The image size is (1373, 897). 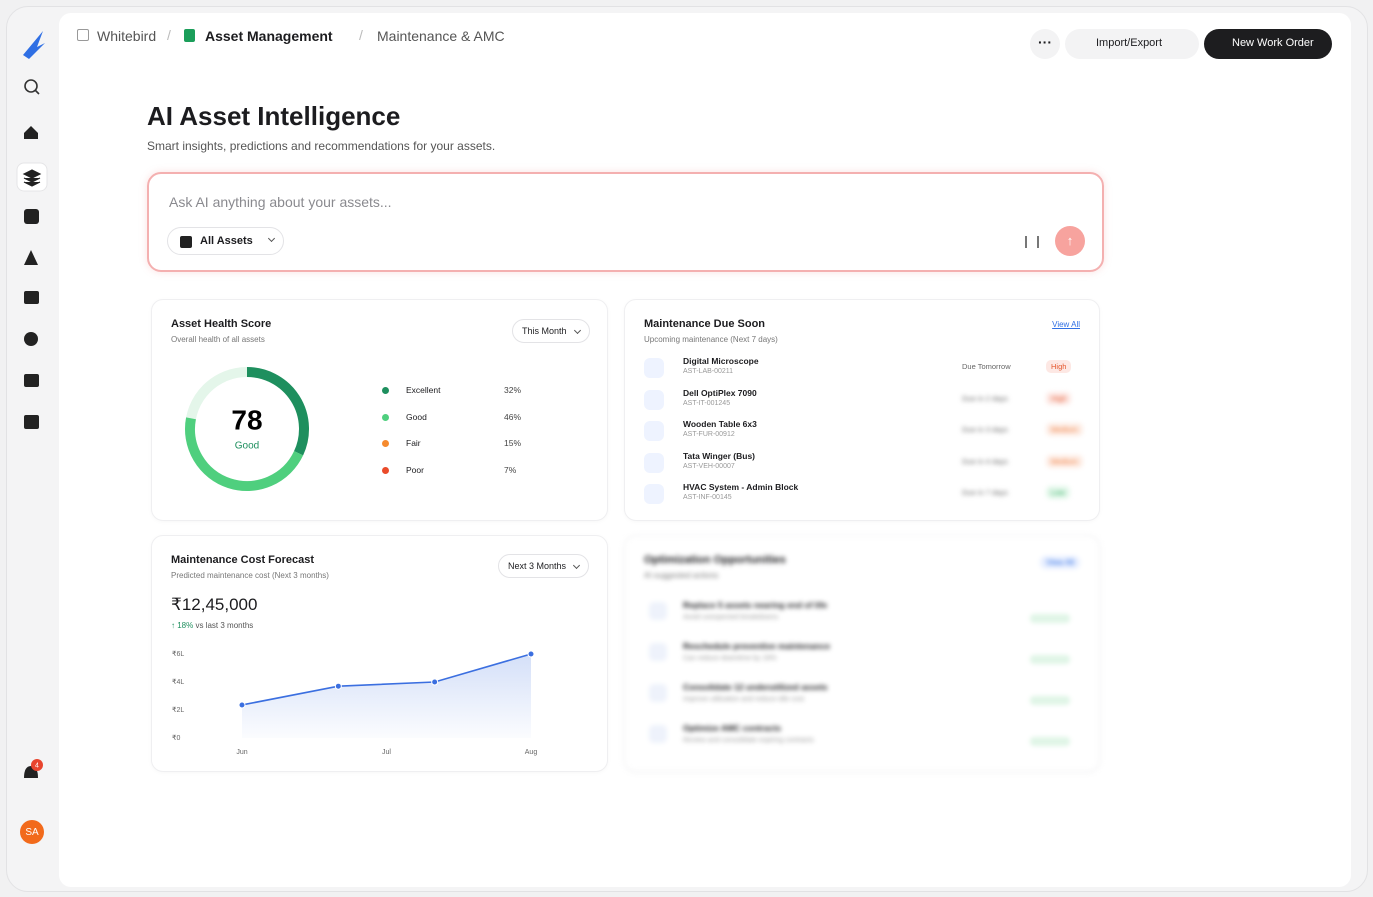 I want to click on action-note: Improve utilization and reduce idle cost, so click(x=744, y=699).